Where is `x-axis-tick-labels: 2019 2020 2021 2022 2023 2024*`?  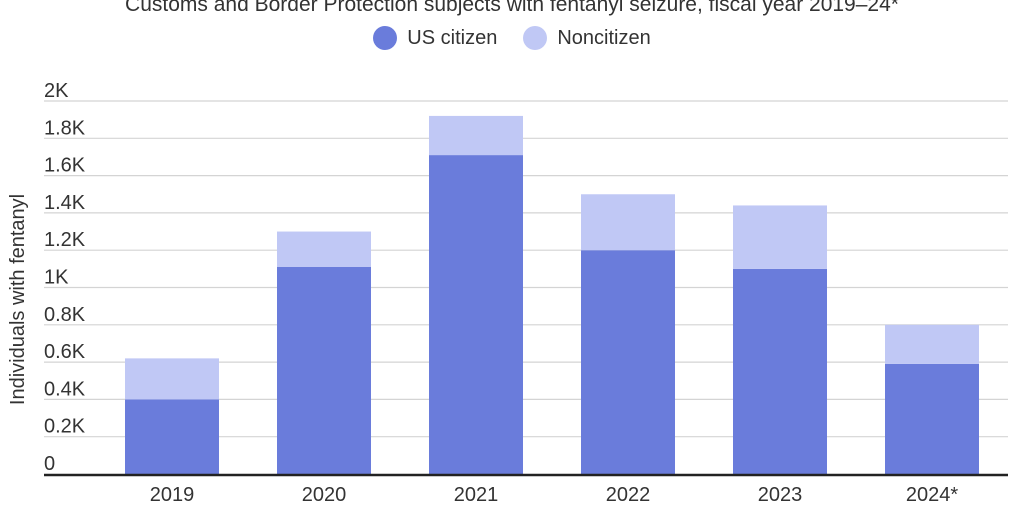 x-axis-tick-labels: 2019 2020 2021 2022 2023 2024* is located at coordinates (554, 495).